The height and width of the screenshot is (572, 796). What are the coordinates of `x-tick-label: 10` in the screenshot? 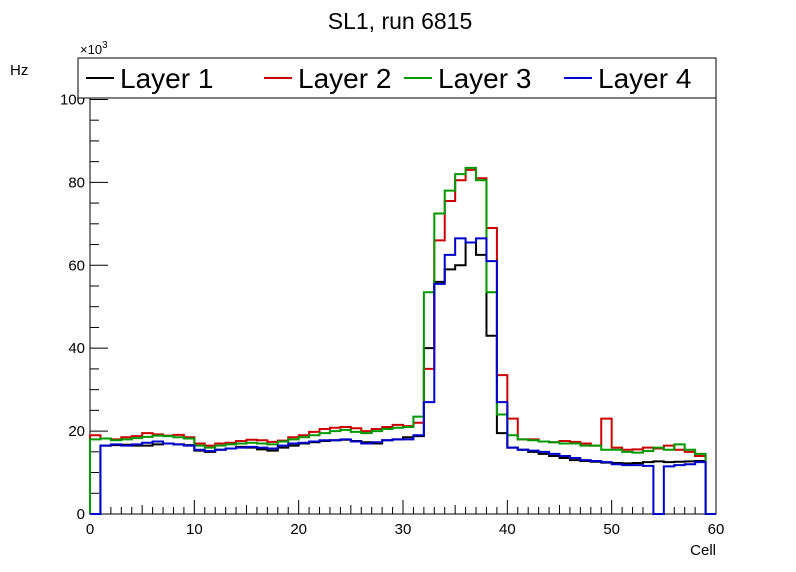 It's located at (194, 529).